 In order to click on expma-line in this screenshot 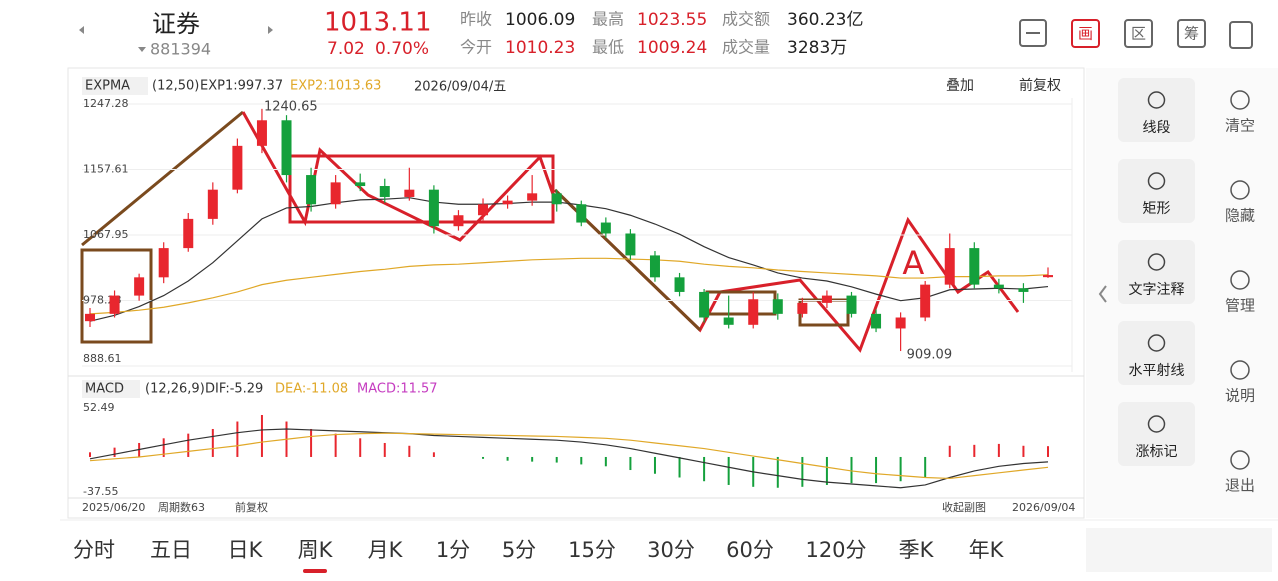, I will do `click(569, 286)`.